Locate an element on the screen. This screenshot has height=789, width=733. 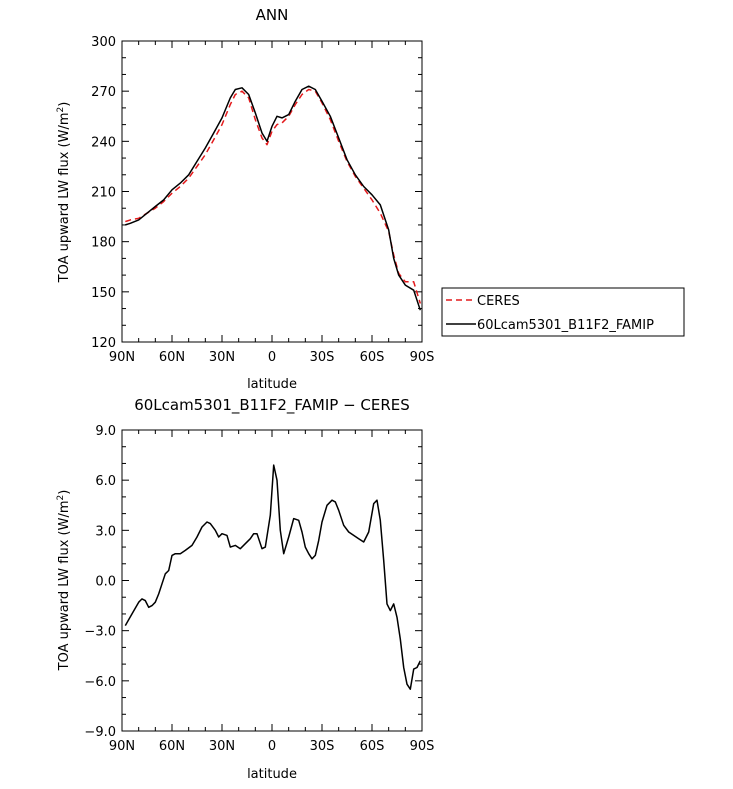
top-x-tick-label: 90S is located at coordinates (422, 357).